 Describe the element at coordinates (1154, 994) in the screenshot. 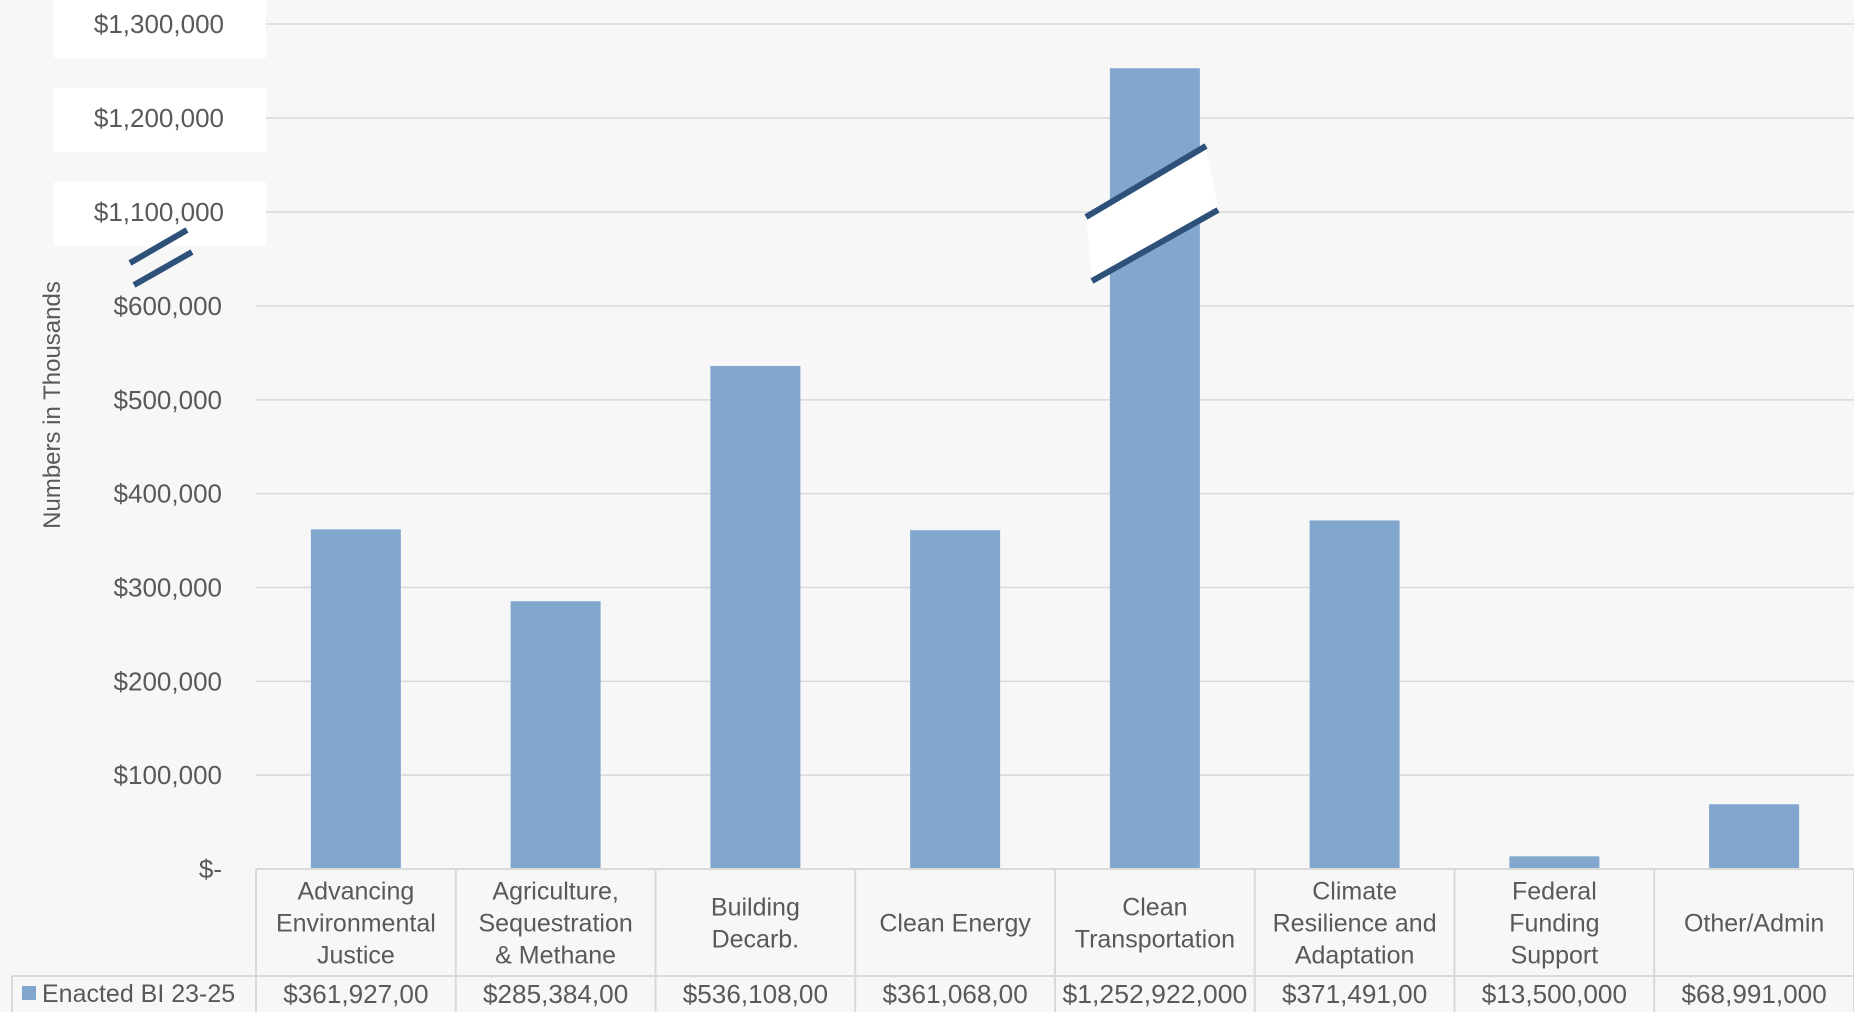

I see `table-value: $1,252,922,000` at that location.